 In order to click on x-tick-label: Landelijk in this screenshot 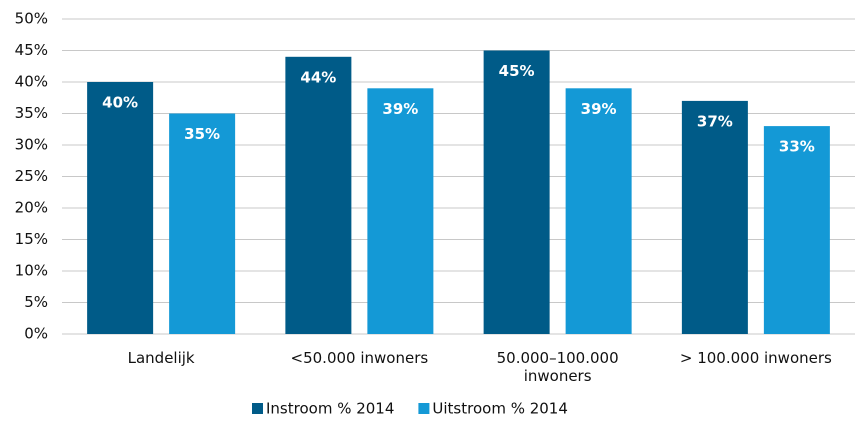, I will do `click(161, 358)`.